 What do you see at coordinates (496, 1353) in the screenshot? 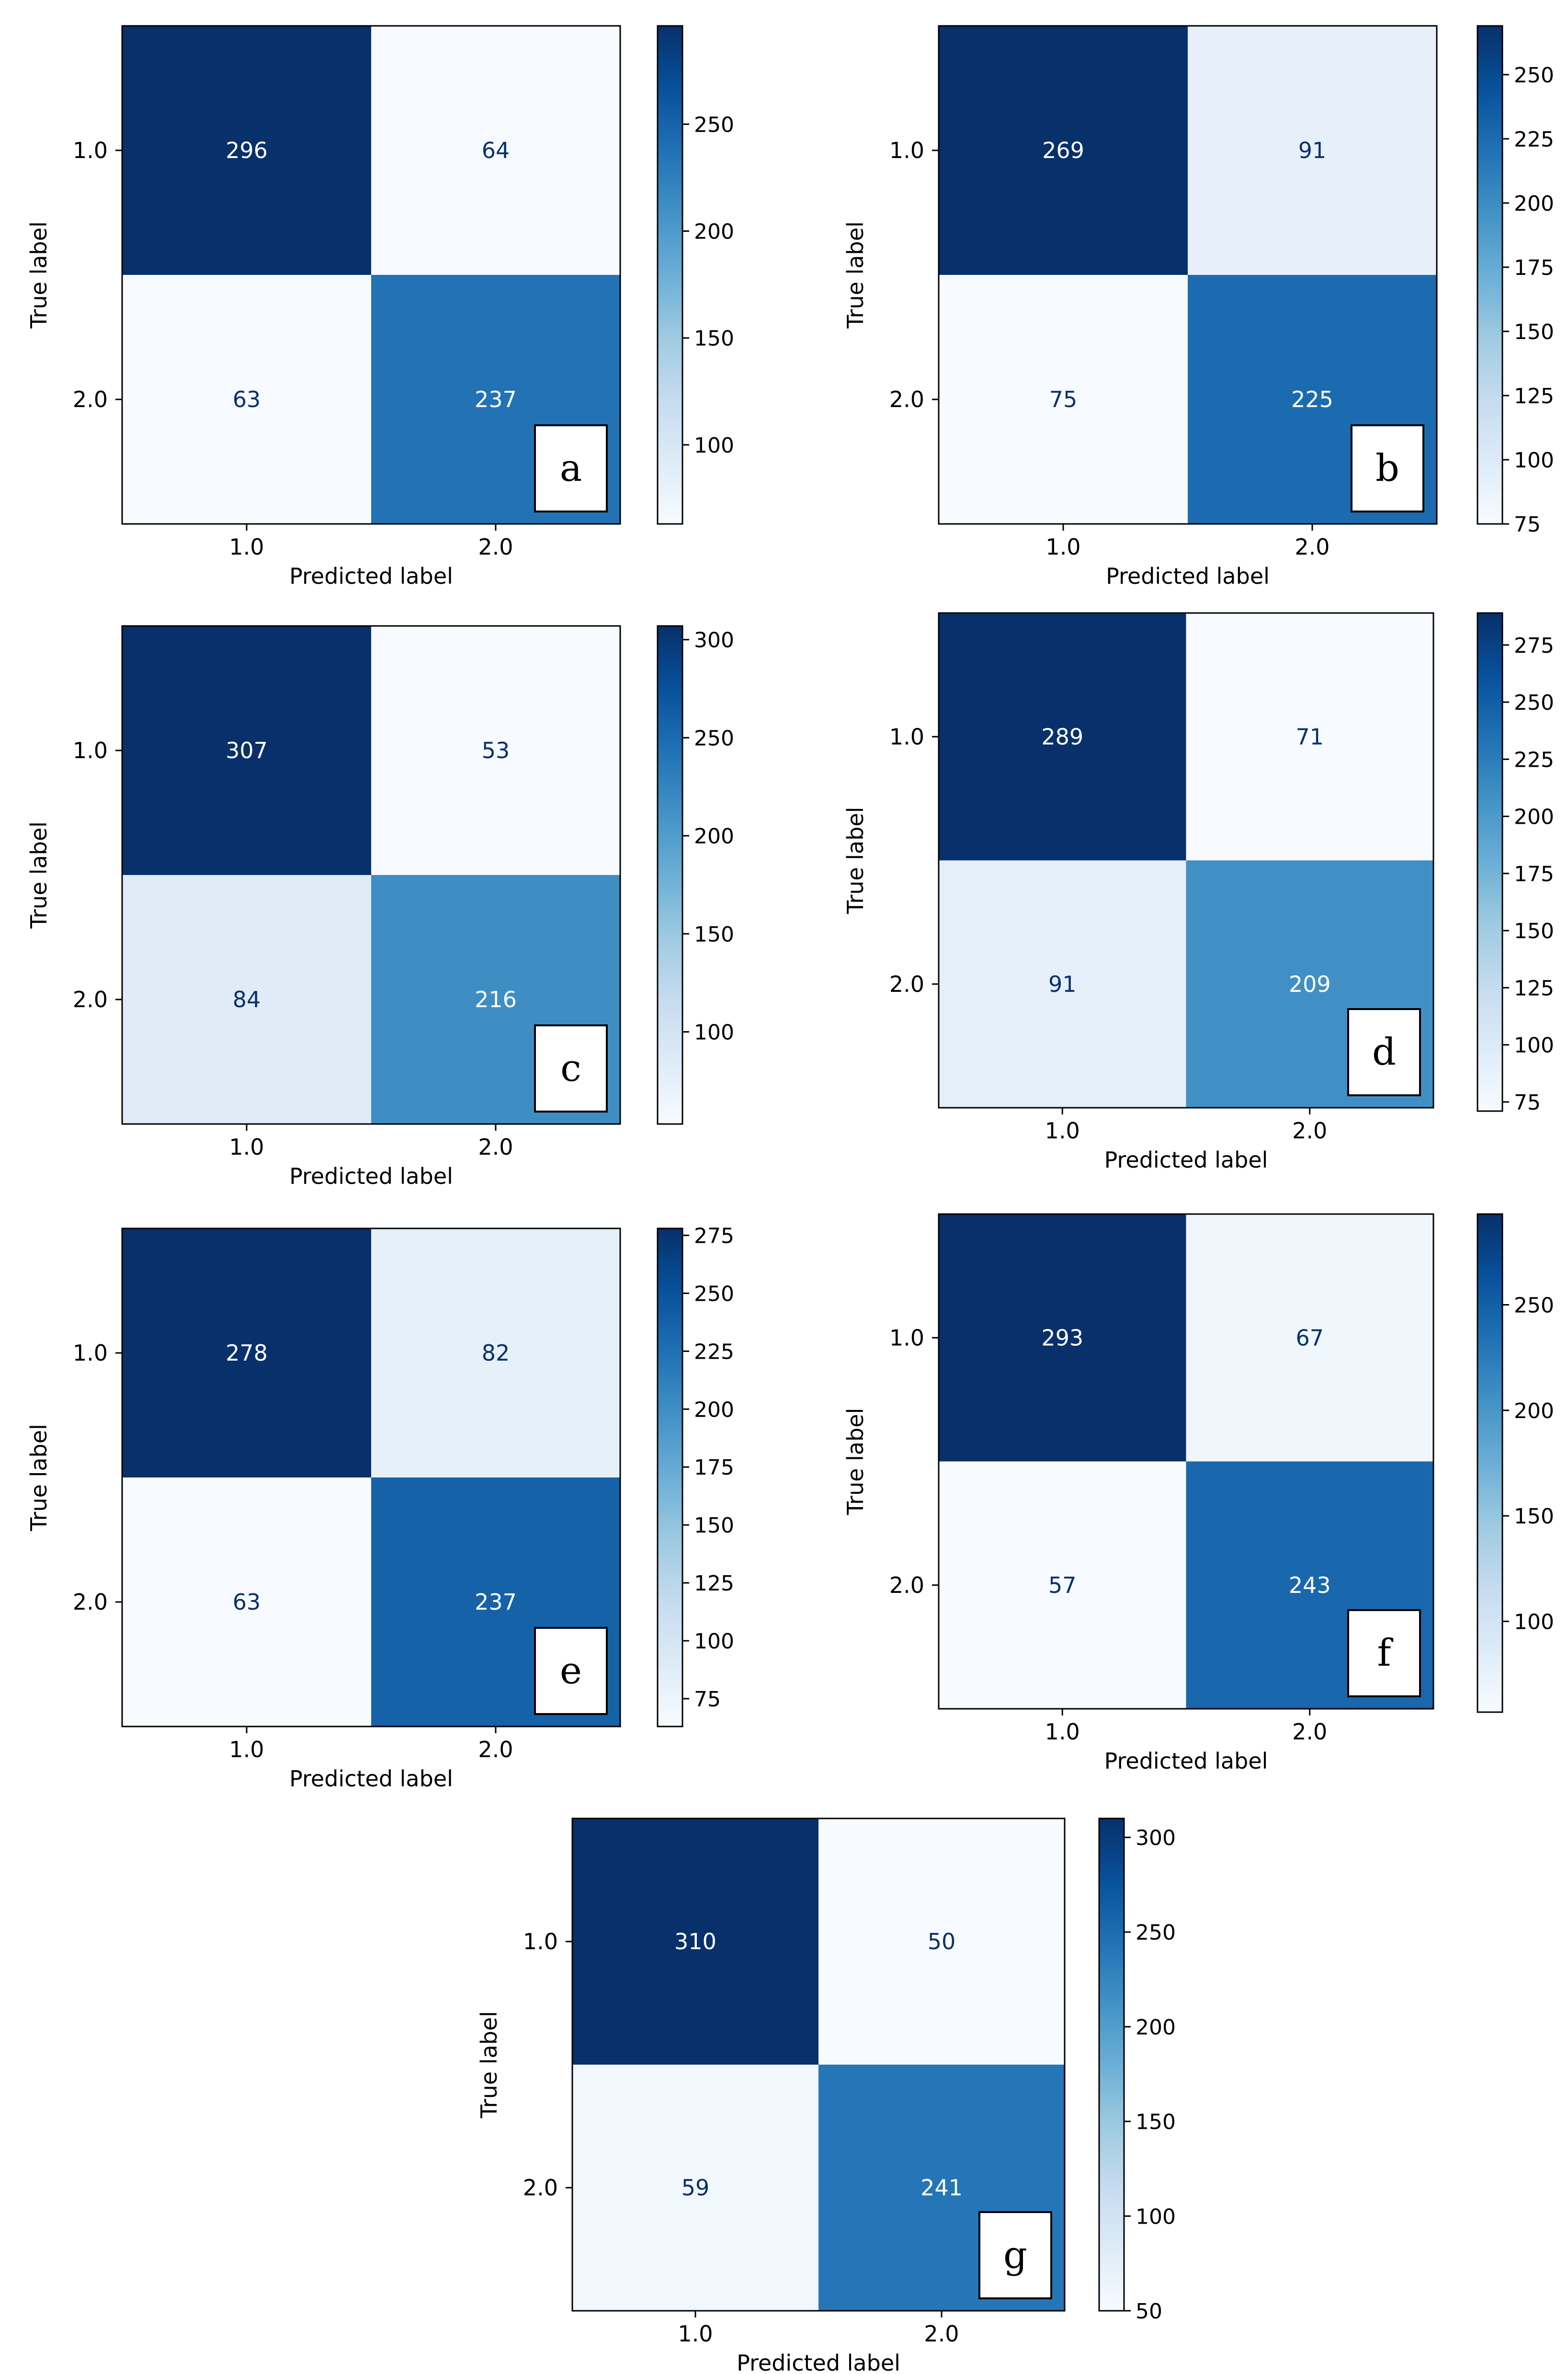
I see `cell-value-r1-c2: 82` at bounding box center [496, 1353].